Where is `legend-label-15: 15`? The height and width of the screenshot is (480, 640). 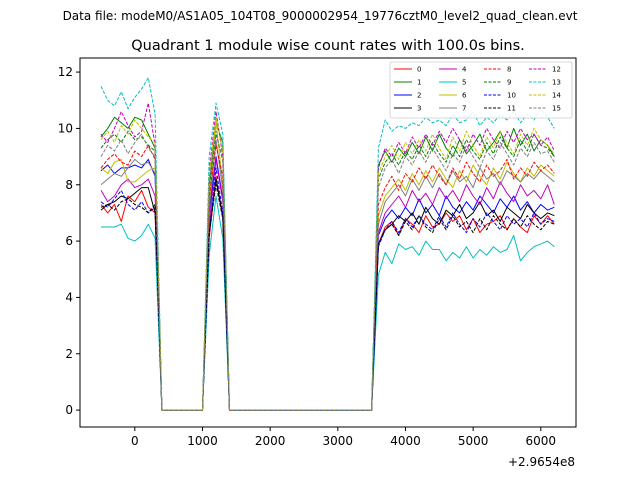 legend-label-15: 15 is located at coordinates (556, 109).